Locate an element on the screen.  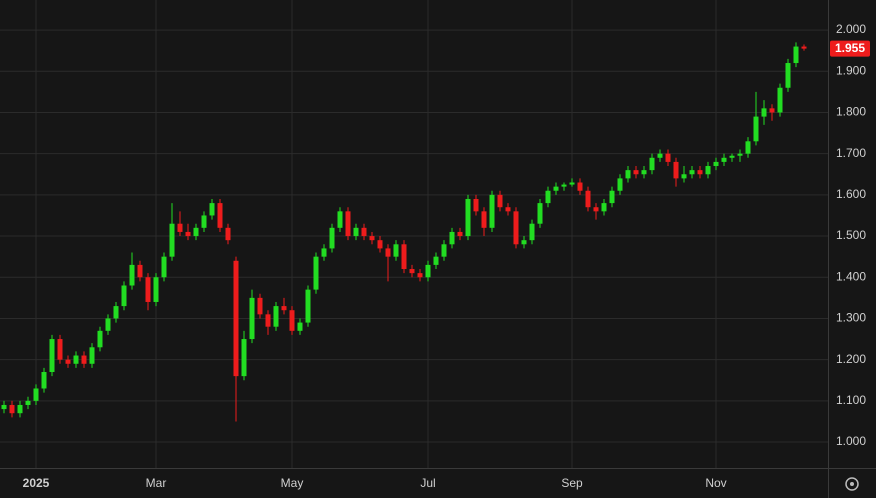
y-tick-label: 1.600 is located at coordinates (851, 194).